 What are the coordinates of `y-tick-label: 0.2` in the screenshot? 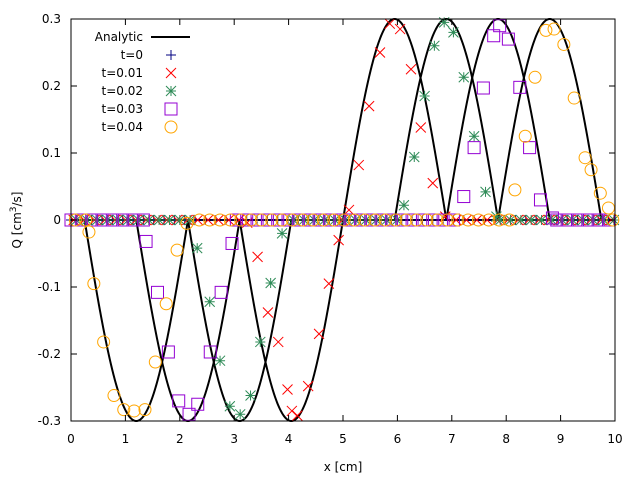 It's located at (51, 86).